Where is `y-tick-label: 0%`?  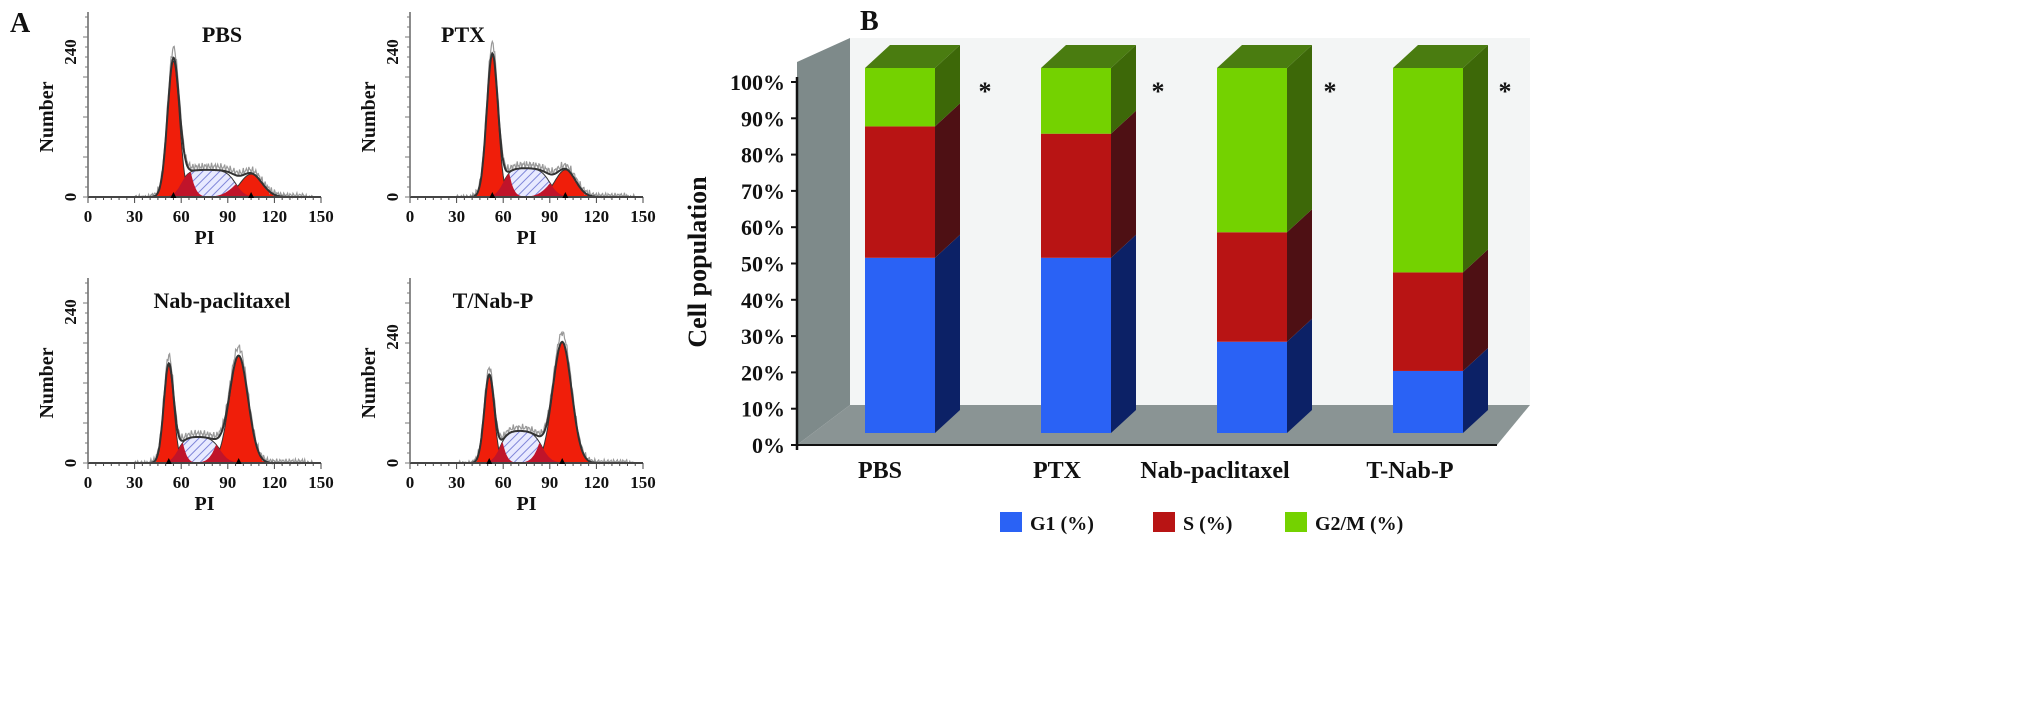
y-tick-label: 0% is located at coordinates (768, 445).